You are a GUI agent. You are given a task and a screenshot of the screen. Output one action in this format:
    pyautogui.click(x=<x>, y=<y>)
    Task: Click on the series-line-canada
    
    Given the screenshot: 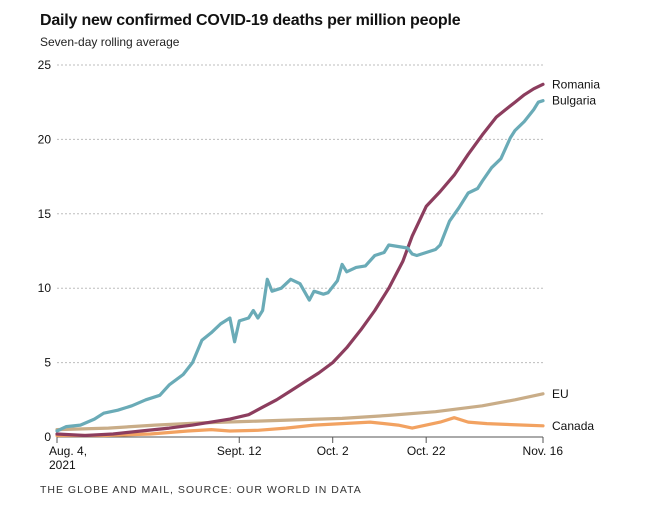 What is the action you would take?
    pyautogui.click(x=300, y=427)
    